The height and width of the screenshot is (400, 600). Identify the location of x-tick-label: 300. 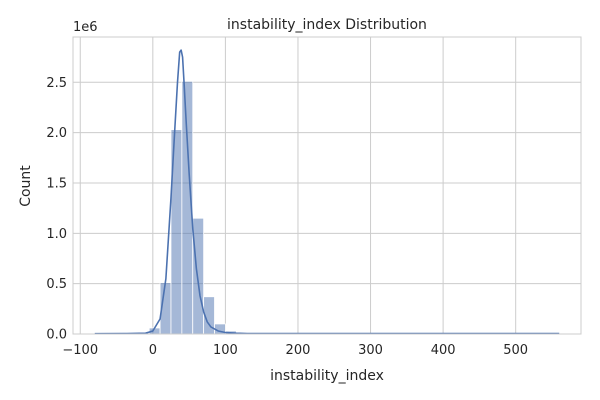
(370, 350).